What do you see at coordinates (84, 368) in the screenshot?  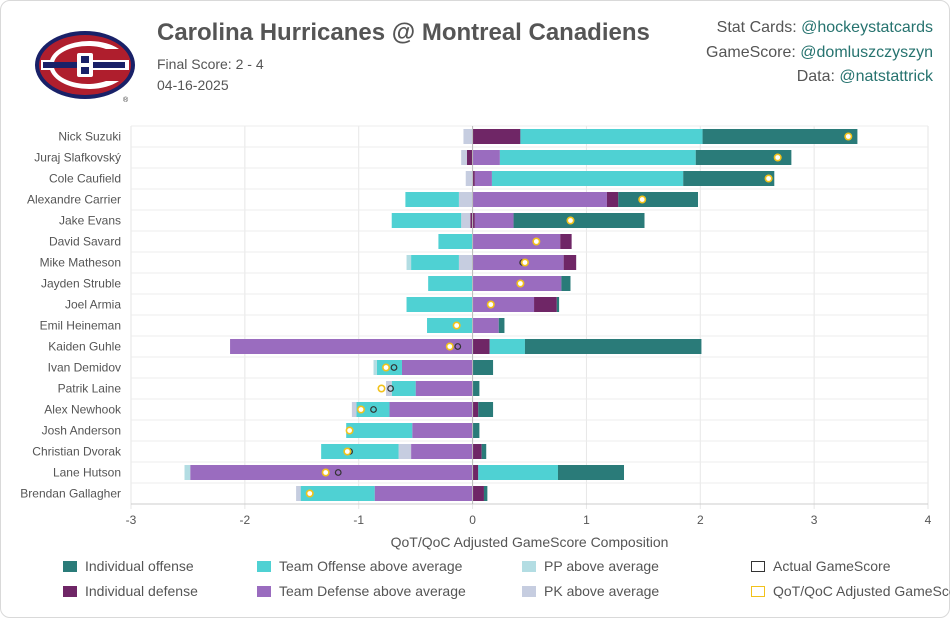 I see `player-name-label: Ivan Demidov` at bounding box center [84, 368].